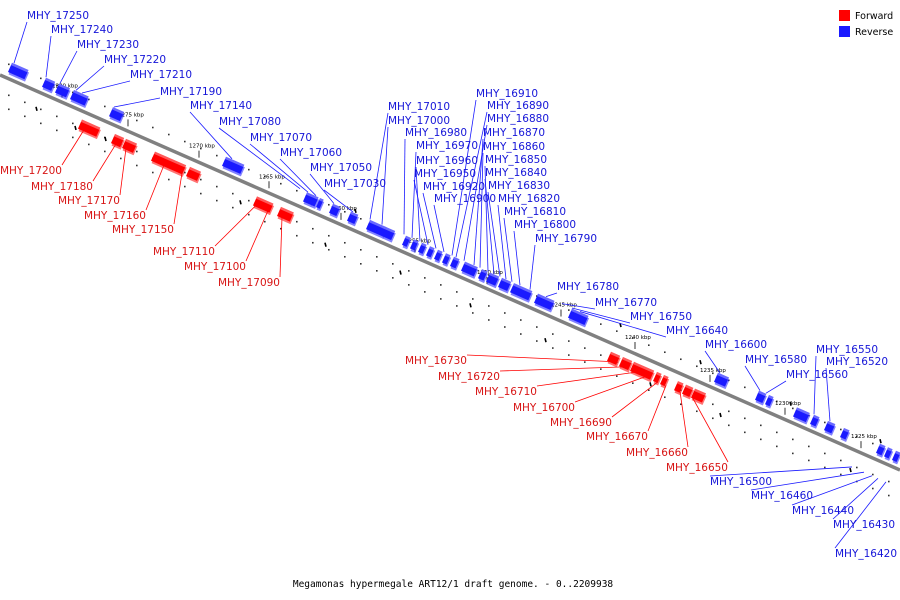 Image resolution: width=900 pixels, height=600 pixels. I want to click on gene-label: MHY_16890, so click(518, 106).